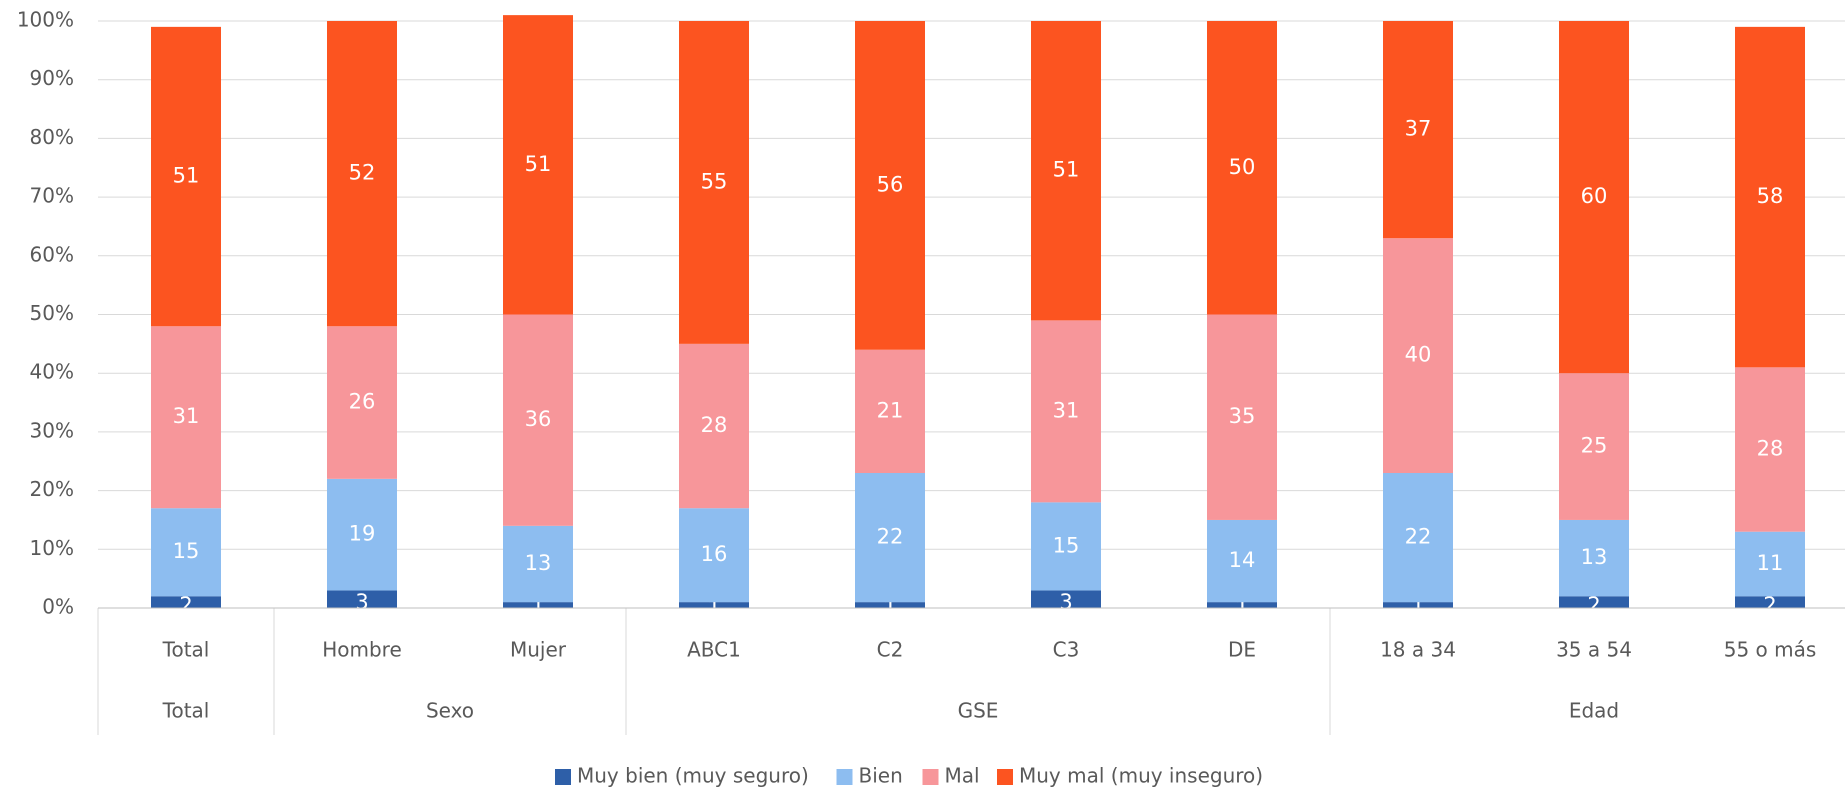  What do you see at coordinates (362, 650) in the screenshot?
I see `x-tick-label: Hombre` at bounding box center [362, 650].